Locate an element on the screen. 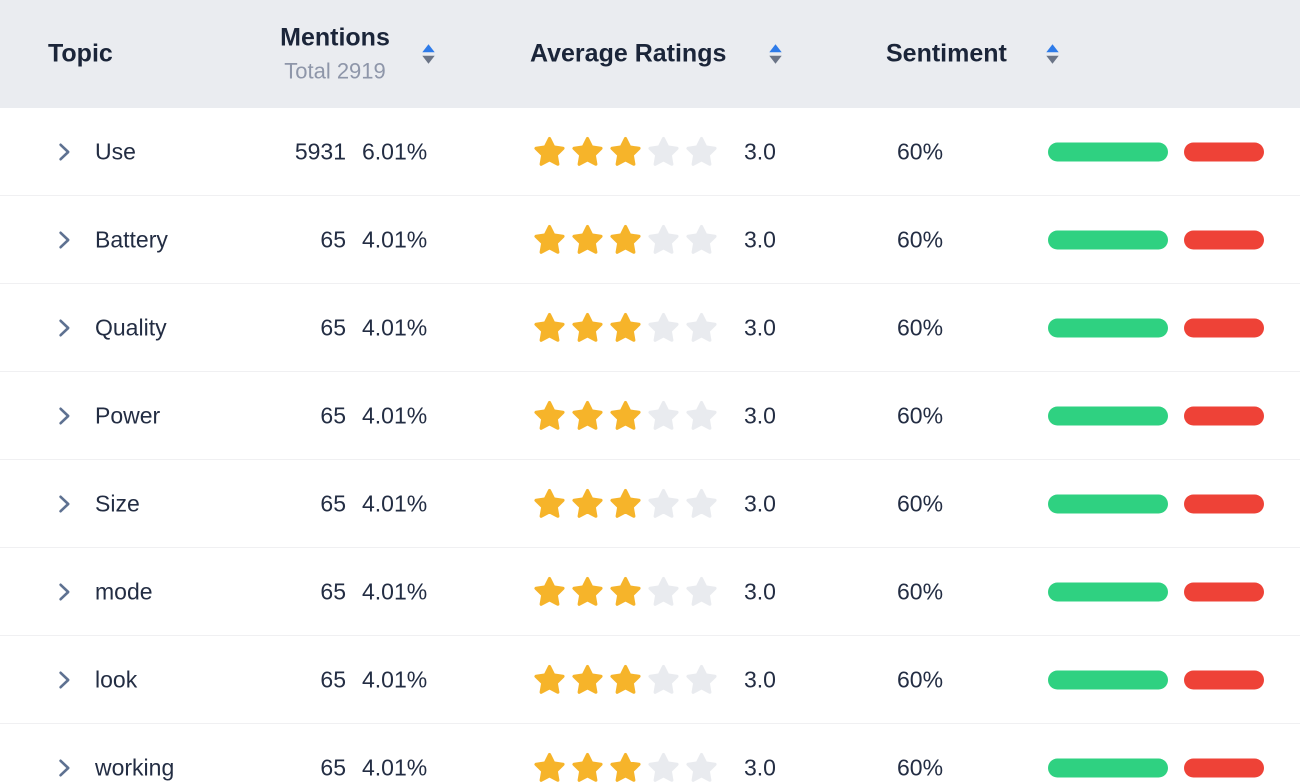  table-row: mode 65 4.01% 3.0 60% is located at coordinates (650, 592).